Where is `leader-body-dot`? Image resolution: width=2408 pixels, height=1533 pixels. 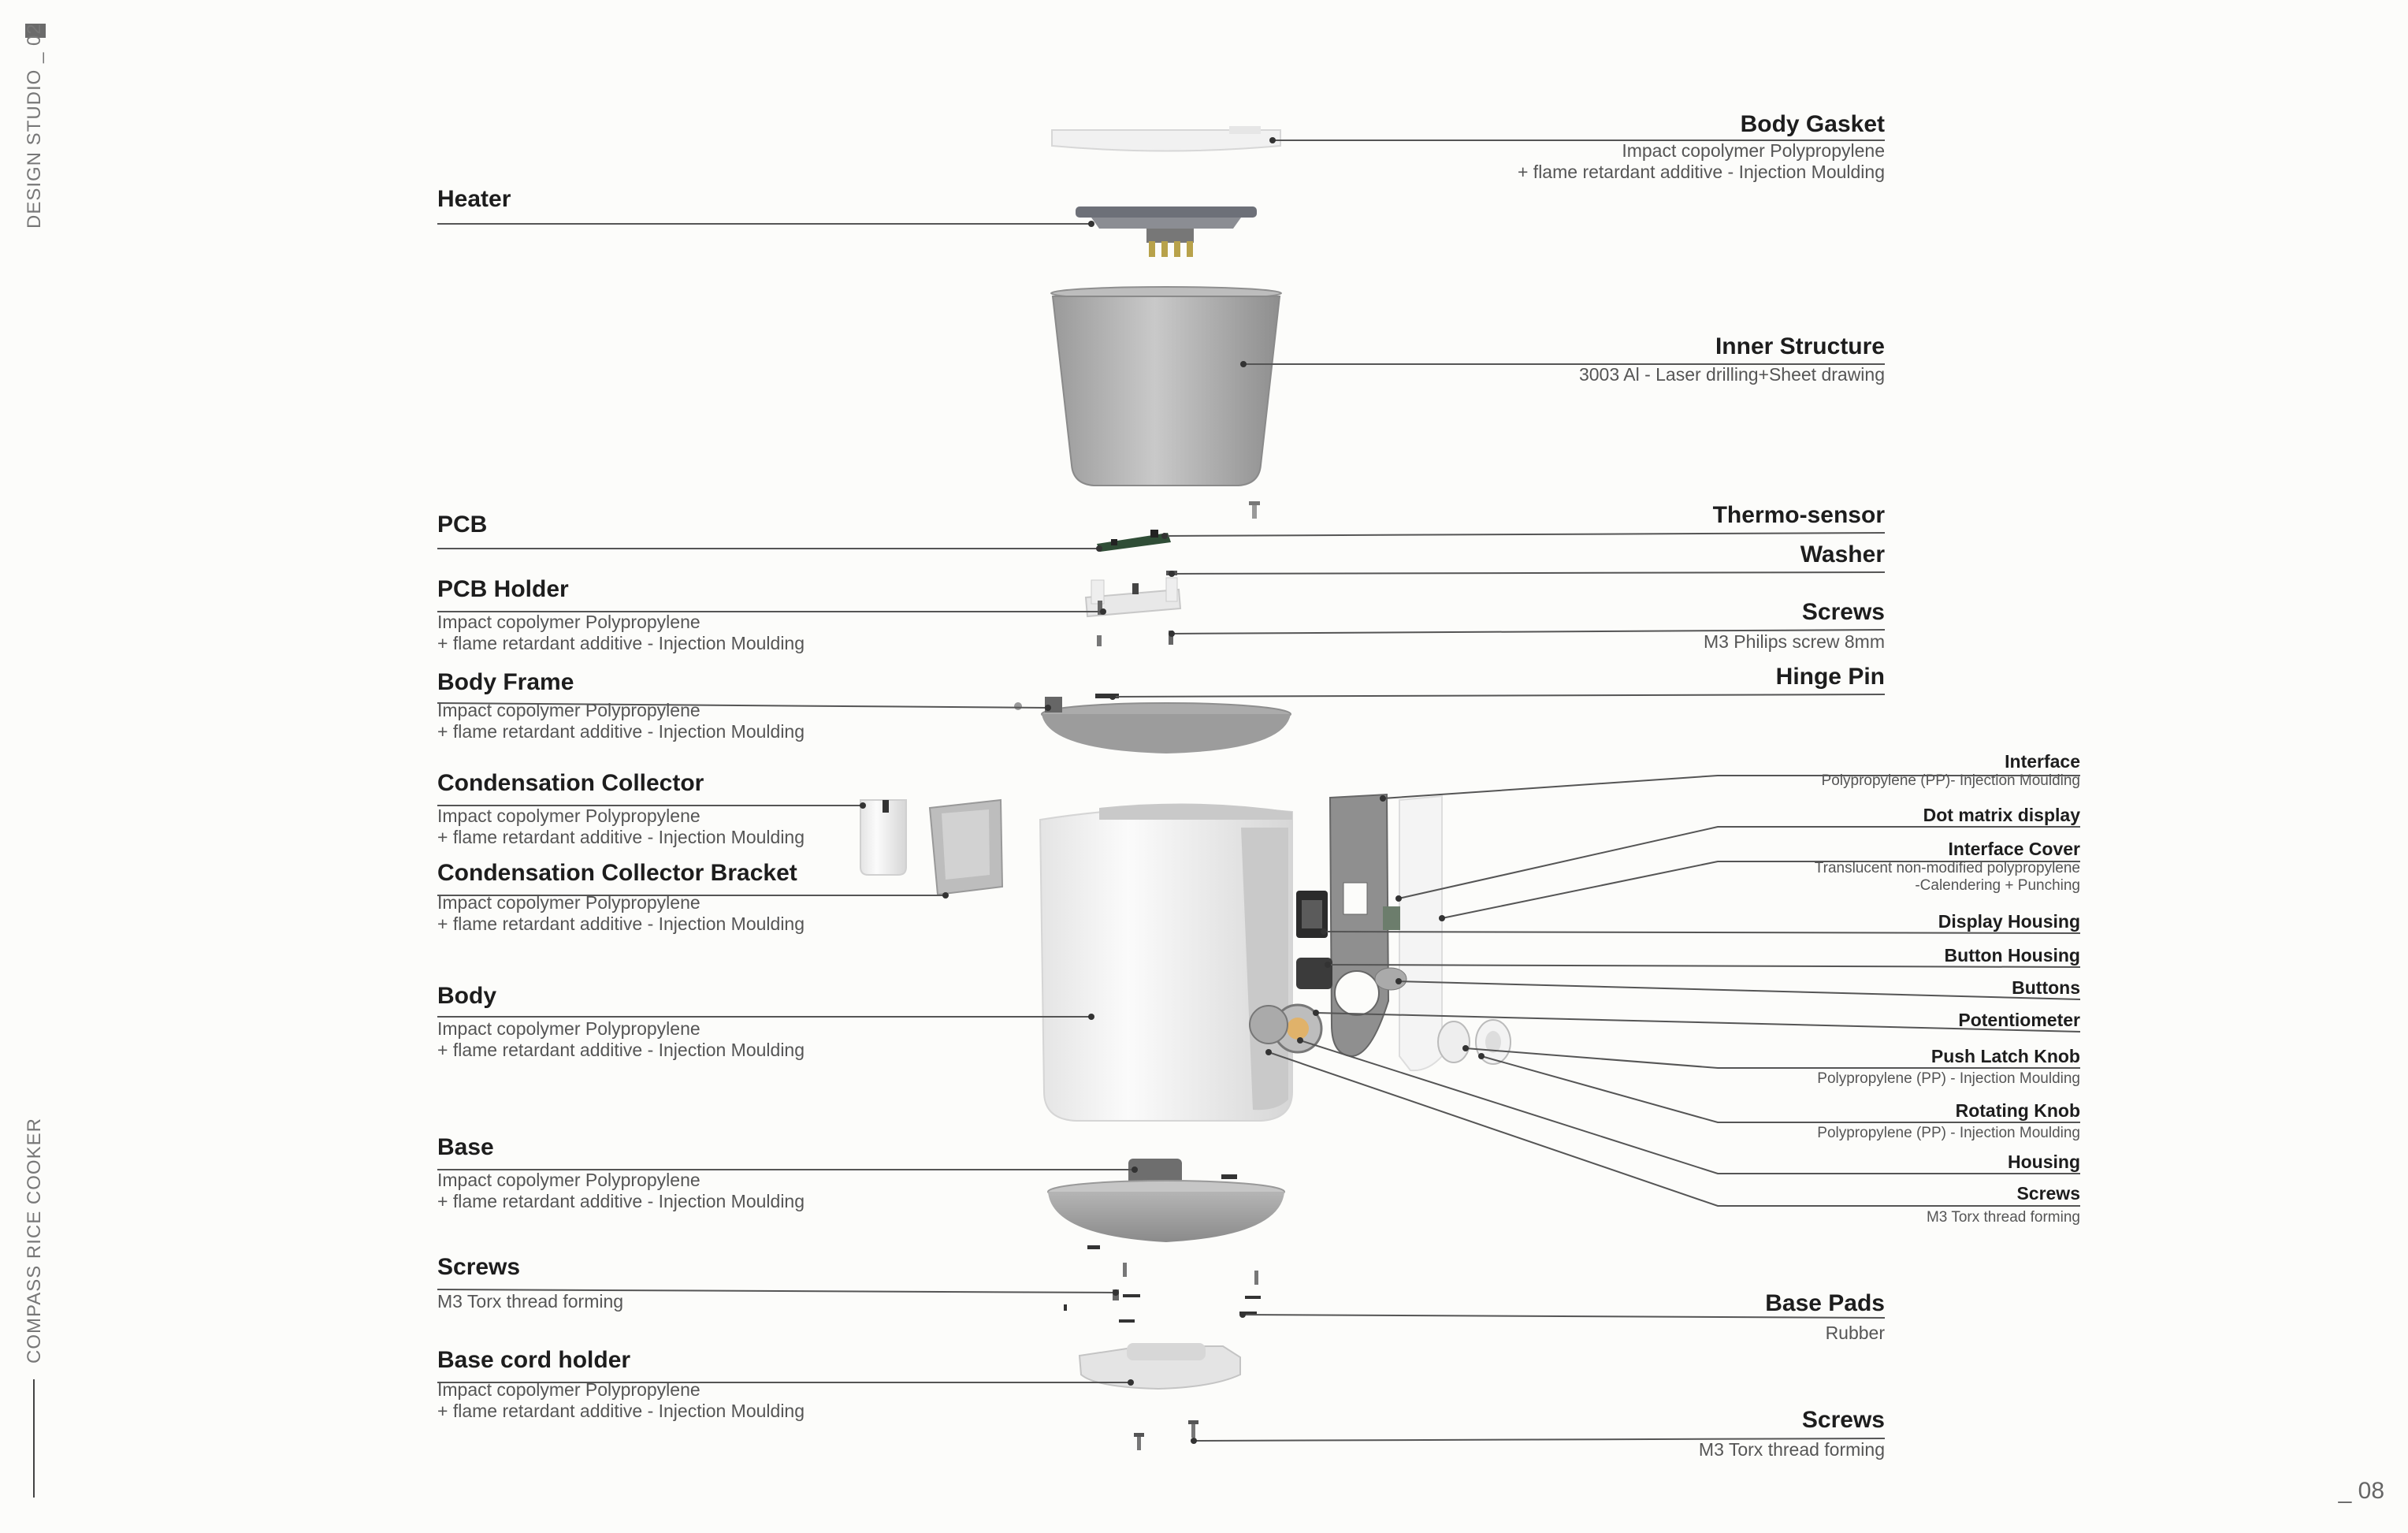
leader-body-dot is located at coordinates (1091, 1017).